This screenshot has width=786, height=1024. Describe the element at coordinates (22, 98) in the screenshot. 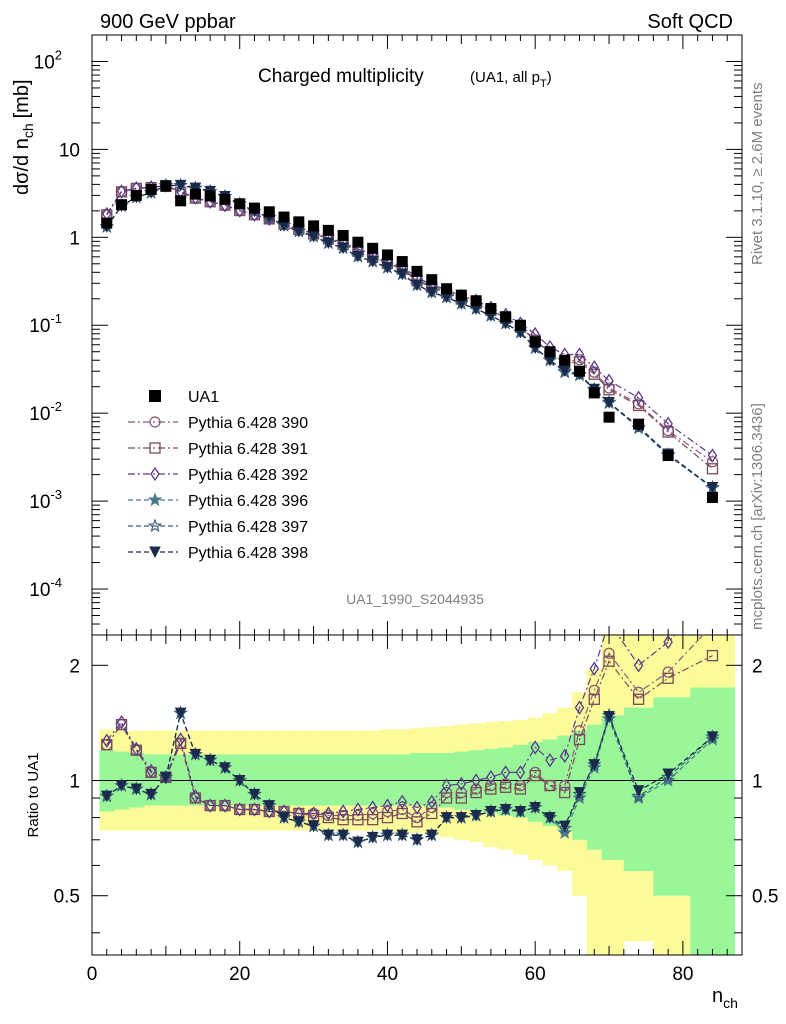

I see `main-y-axis-label-unit: [mb]` at that location.